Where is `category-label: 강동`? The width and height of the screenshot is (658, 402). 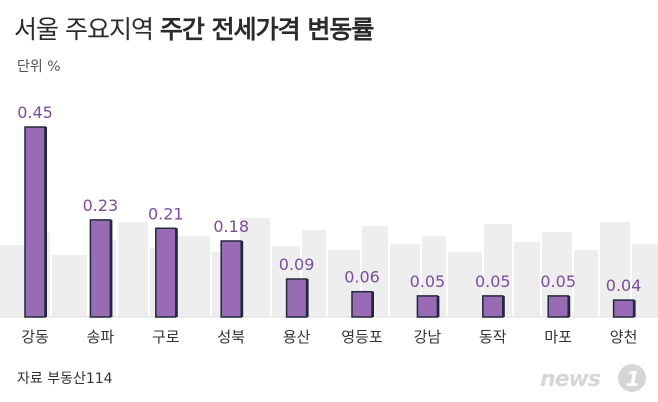
category-label: 강동 is located at coordinates (35, 337).